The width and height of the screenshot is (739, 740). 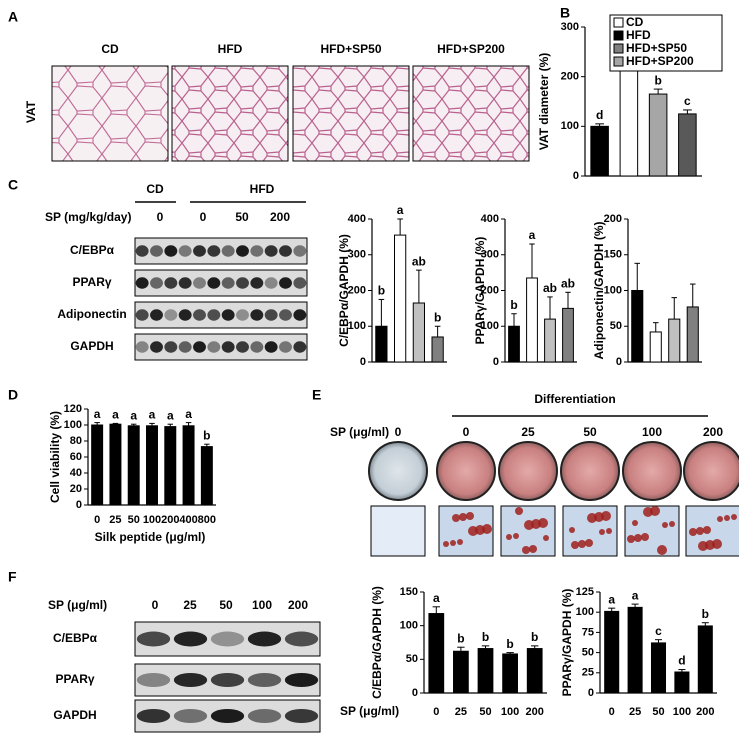 I want to click on y-axis-label: PPARγ/GAPDH (%), so click(x=480, y=291).